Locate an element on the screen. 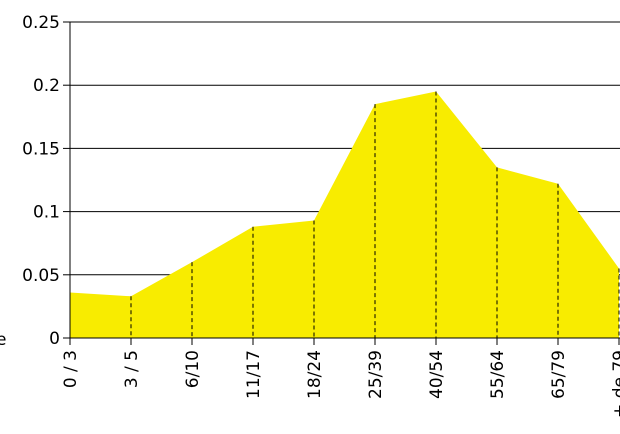 The height and width of the screenshot is (434, 620). y-tick-label: 0 is located at coordinates (54, 339).